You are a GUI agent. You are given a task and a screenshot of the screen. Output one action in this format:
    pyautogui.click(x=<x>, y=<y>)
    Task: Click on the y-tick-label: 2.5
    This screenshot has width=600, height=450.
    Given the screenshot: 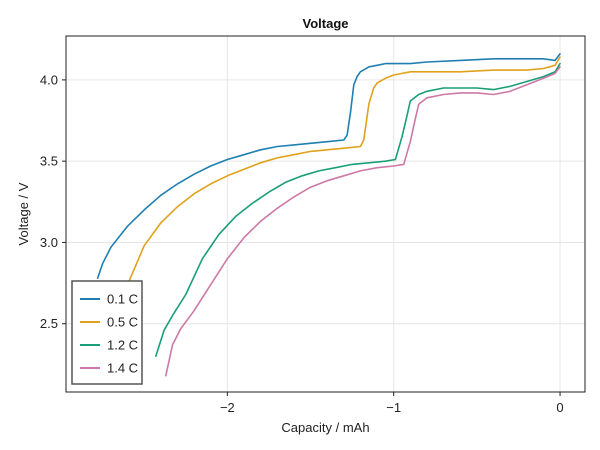 What is the action you would take?
    pyautogui.click(x=49, y=323)
    